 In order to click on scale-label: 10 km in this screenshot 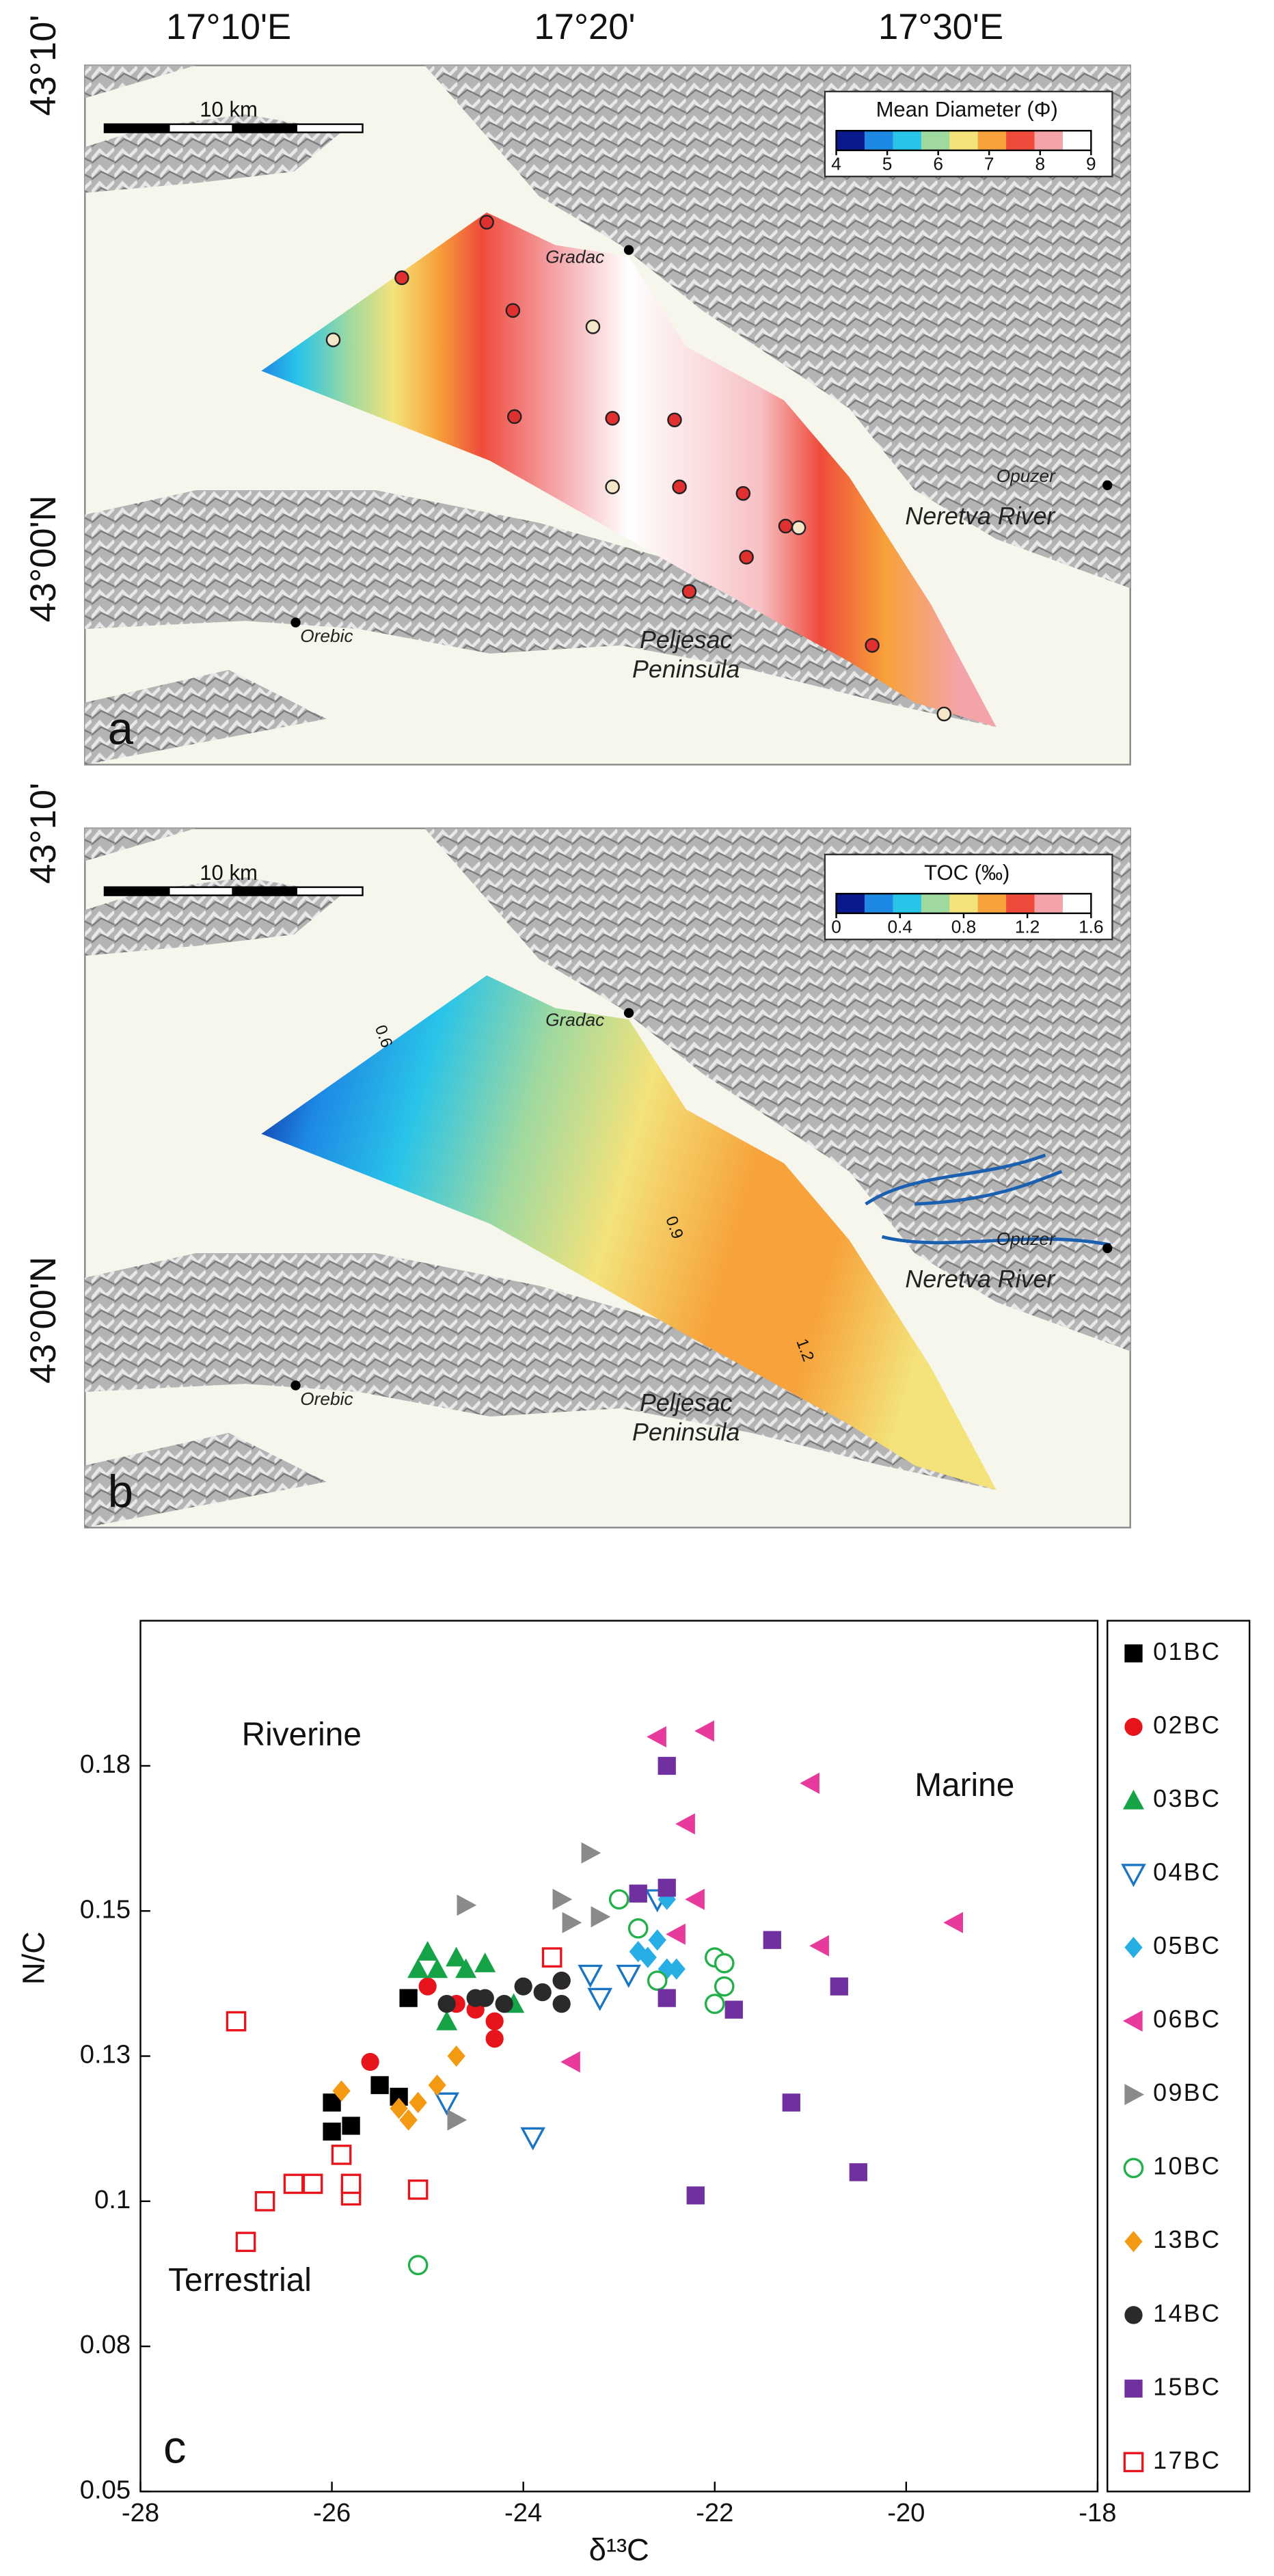, I will do `click(229, 110)`.